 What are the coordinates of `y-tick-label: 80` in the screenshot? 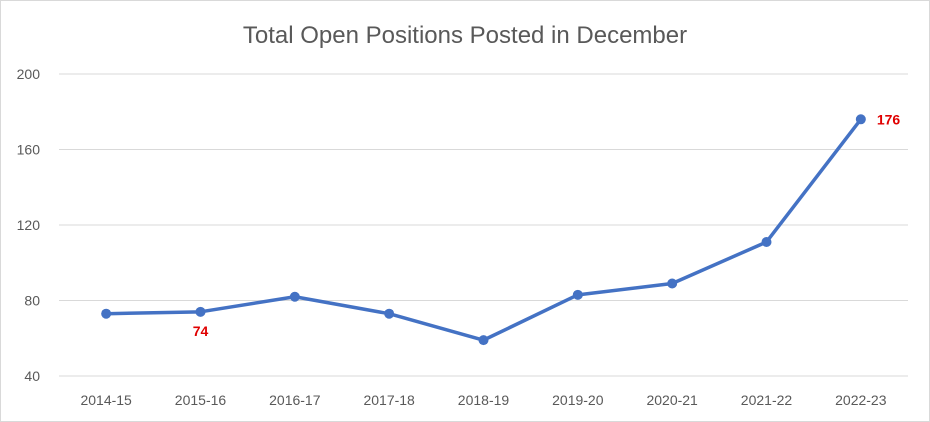 It's located at (32, 301).